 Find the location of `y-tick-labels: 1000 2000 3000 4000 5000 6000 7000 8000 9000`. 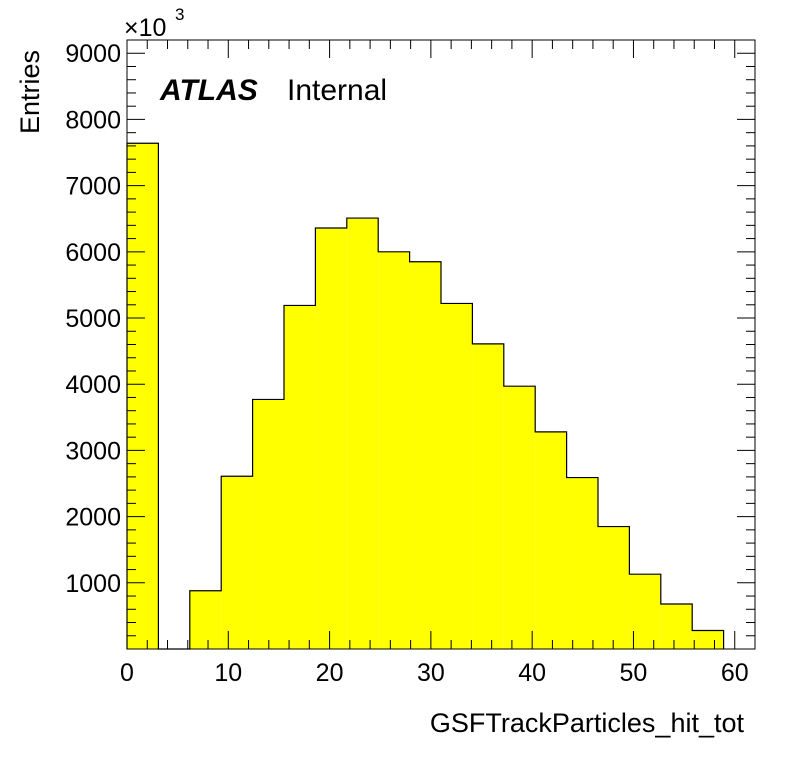

y-tick-labels: 1000 2000 3000 4000 5000 6000 7000 8000 9000 is located at coordinates (93, 319).